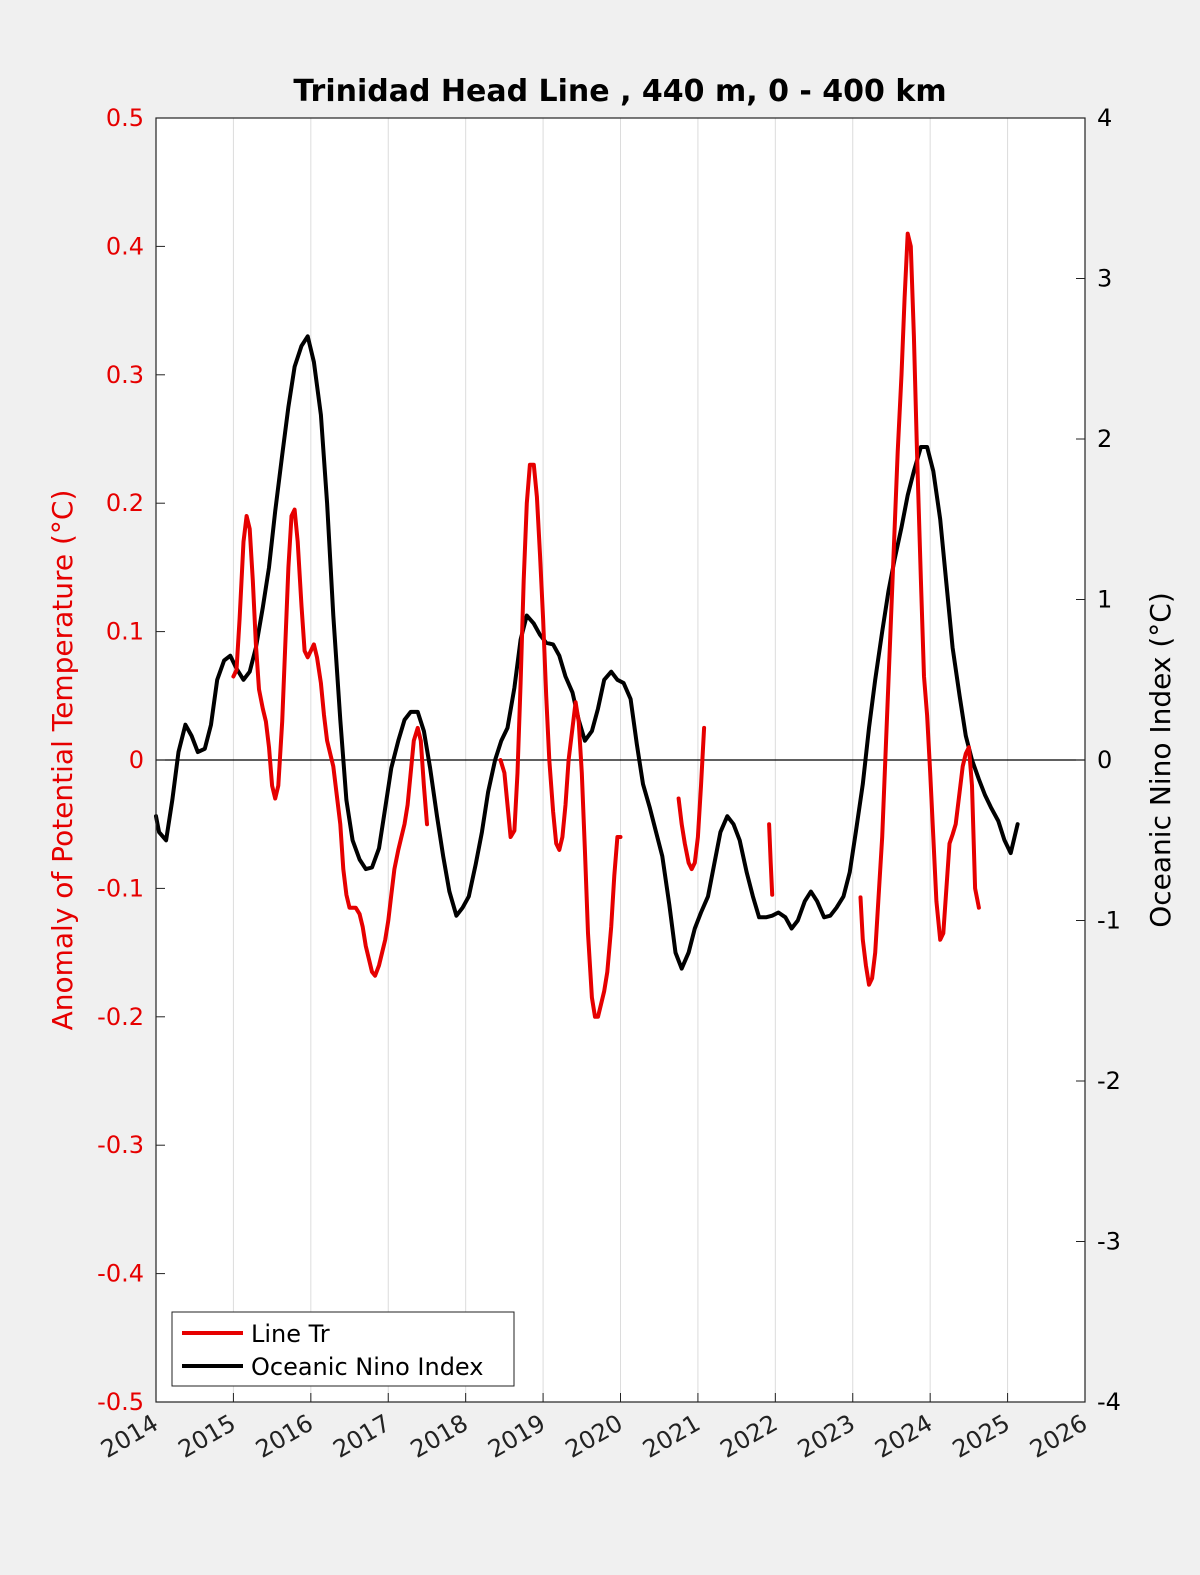  What do you see at coordinates (1109, 921) in the screenshot?
I see `right-tick-label: -1` at bounding box center [1109, 921].